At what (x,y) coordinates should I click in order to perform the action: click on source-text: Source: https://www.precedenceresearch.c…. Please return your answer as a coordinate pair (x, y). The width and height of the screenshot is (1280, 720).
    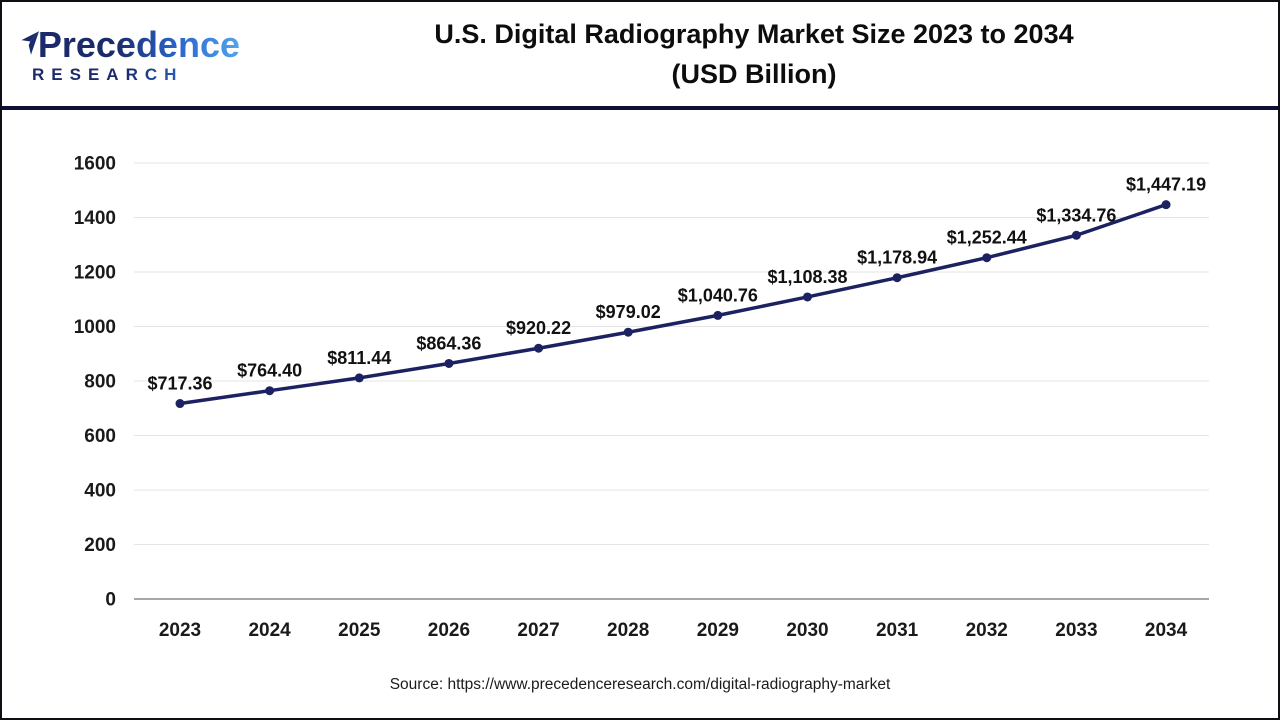
    Looking at the image, I should click on (640, 684).